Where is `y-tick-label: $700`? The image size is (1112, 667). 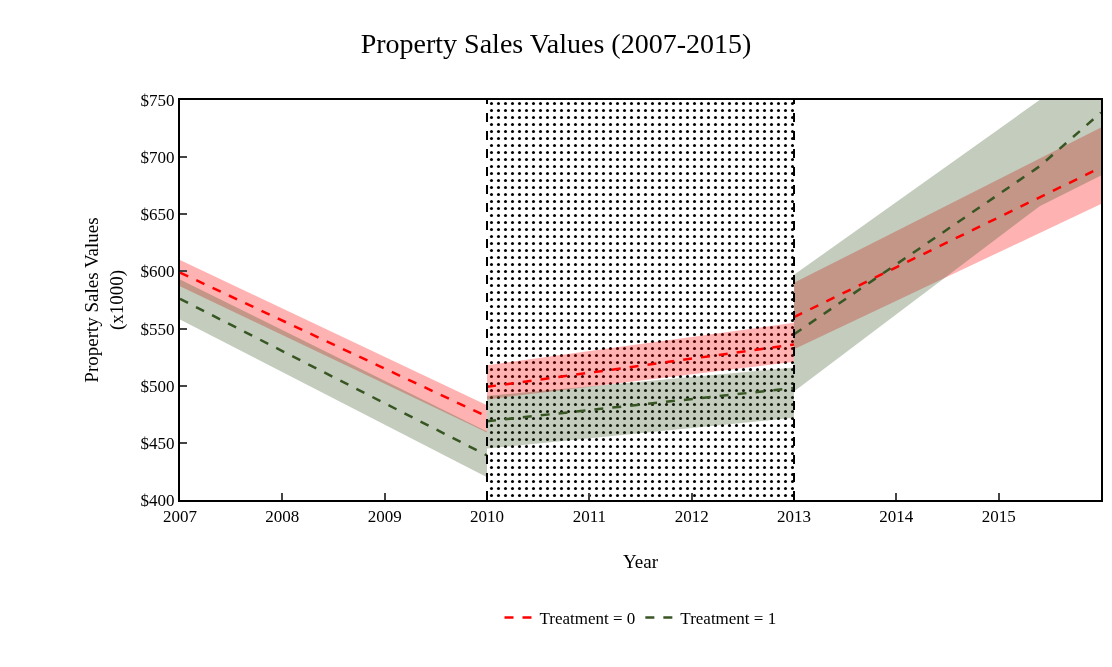
y-tick-label: $700 is located at coordinates (157, 158).